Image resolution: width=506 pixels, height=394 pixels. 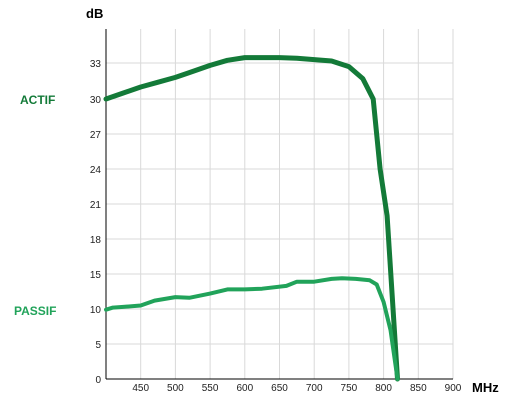 I want to click on x-tick-label: 750, so click(x=349, y=388).